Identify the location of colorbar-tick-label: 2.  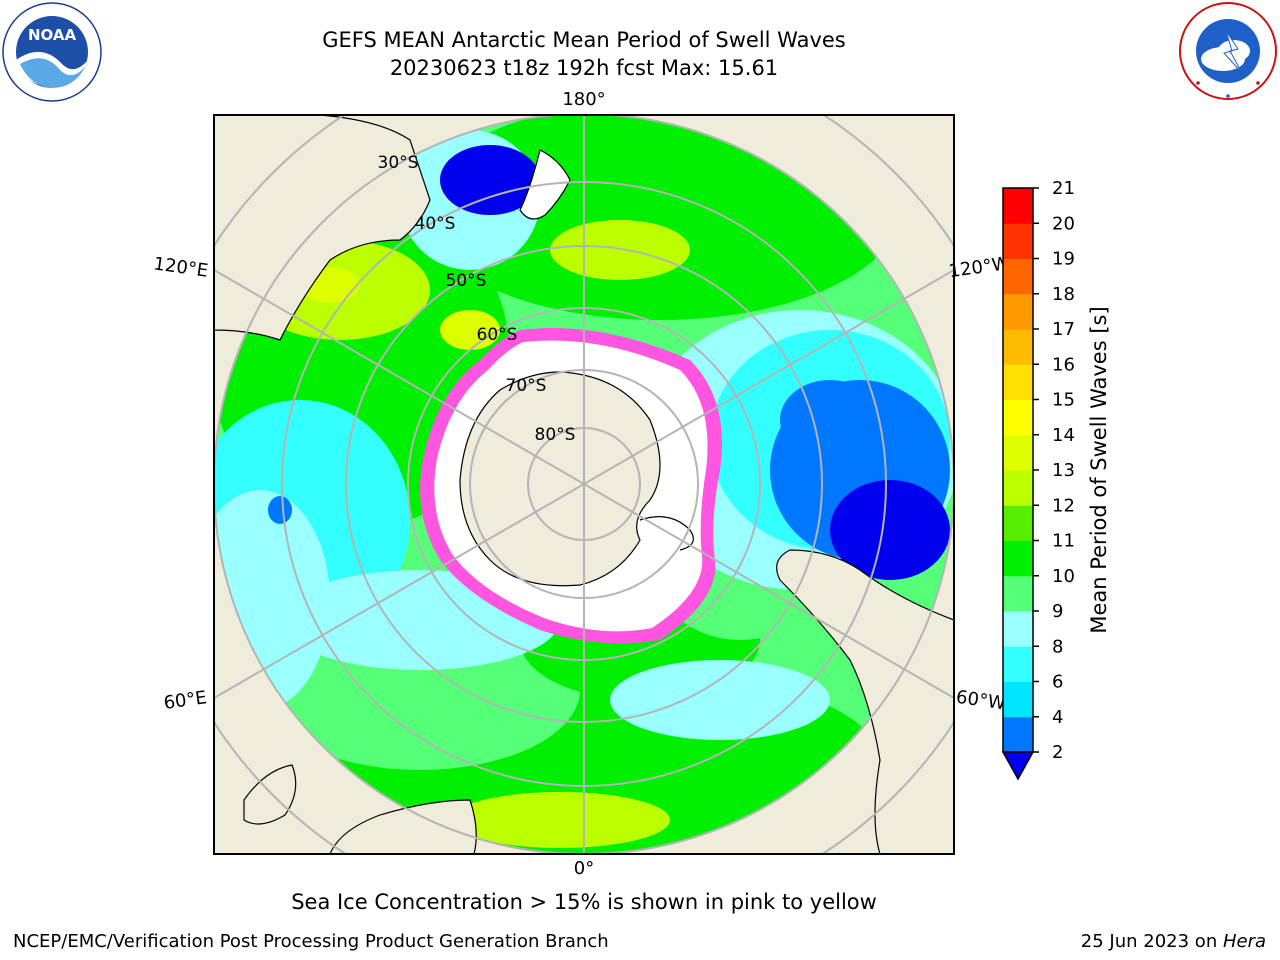
(1057, 752).